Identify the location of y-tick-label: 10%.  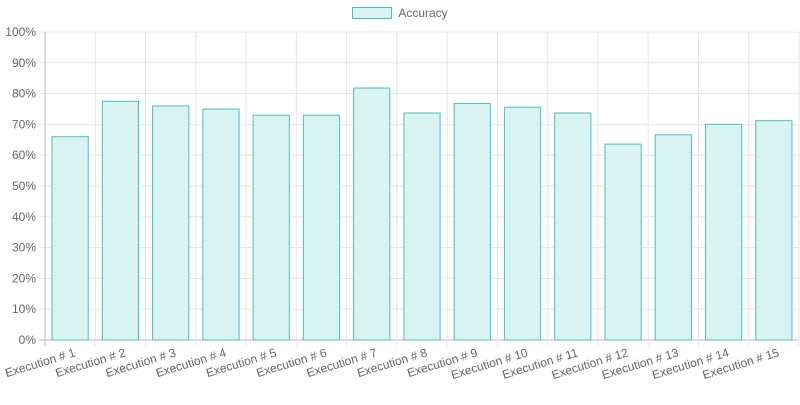
(24, 309).